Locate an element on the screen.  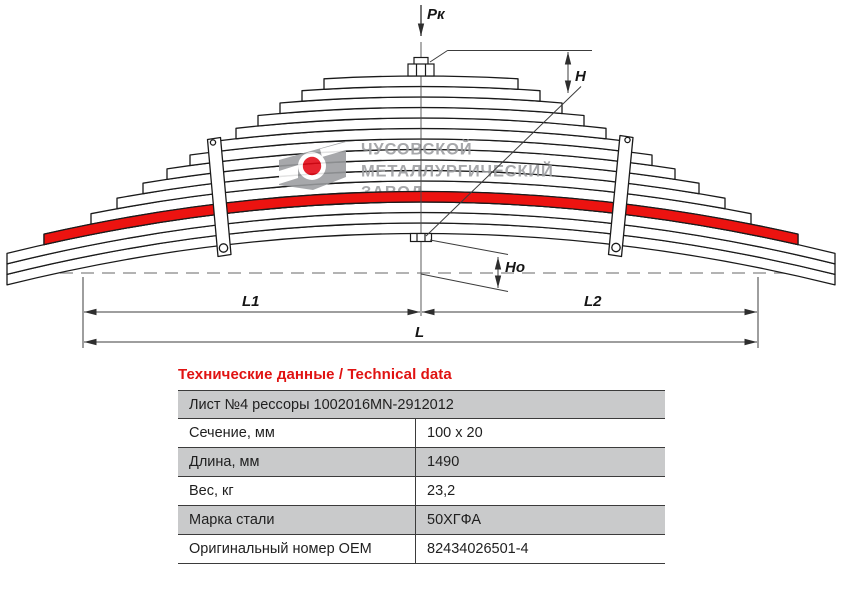
watermark-text-line1: ЧУСОВСКОЙ is located at coordinates (416, 149).